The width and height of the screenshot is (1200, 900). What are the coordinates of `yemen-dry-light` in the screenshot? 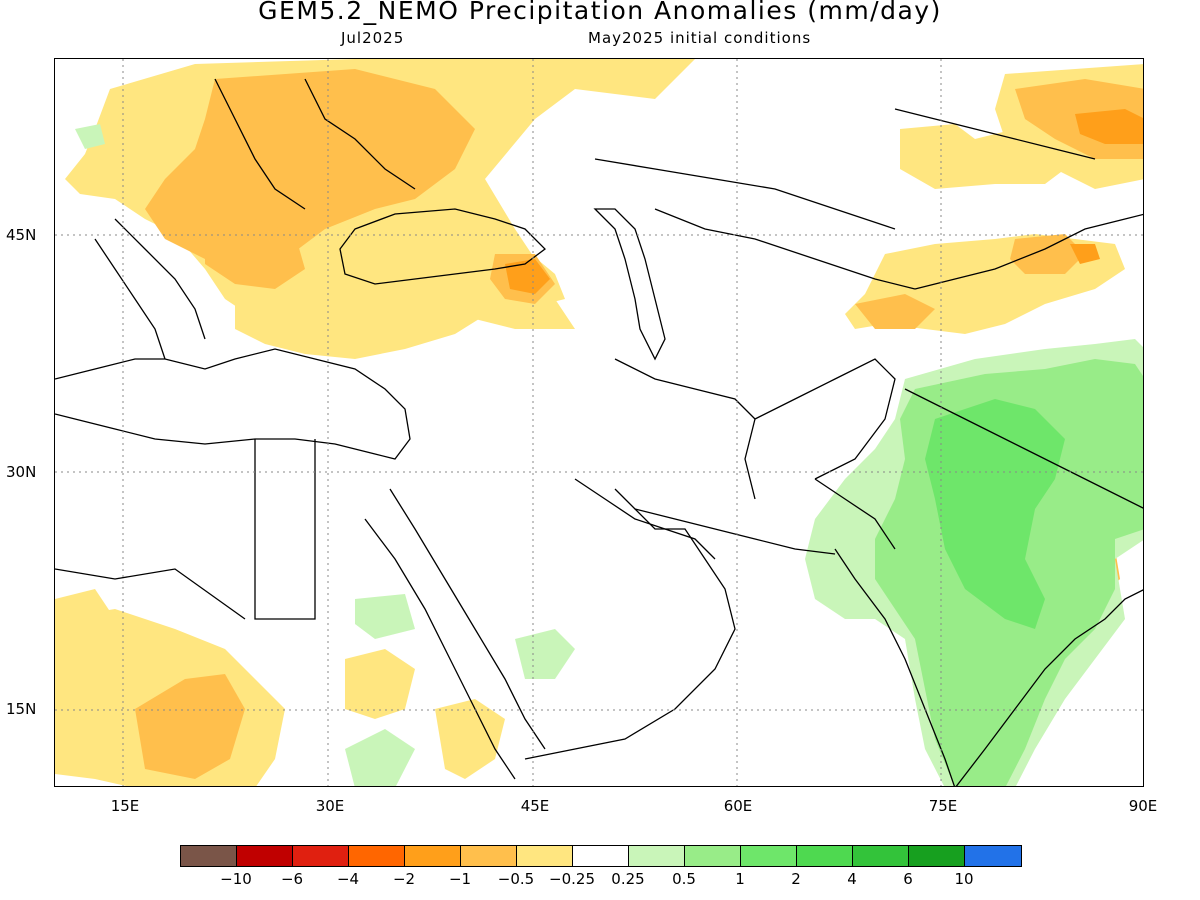 It's located at (470, 739).